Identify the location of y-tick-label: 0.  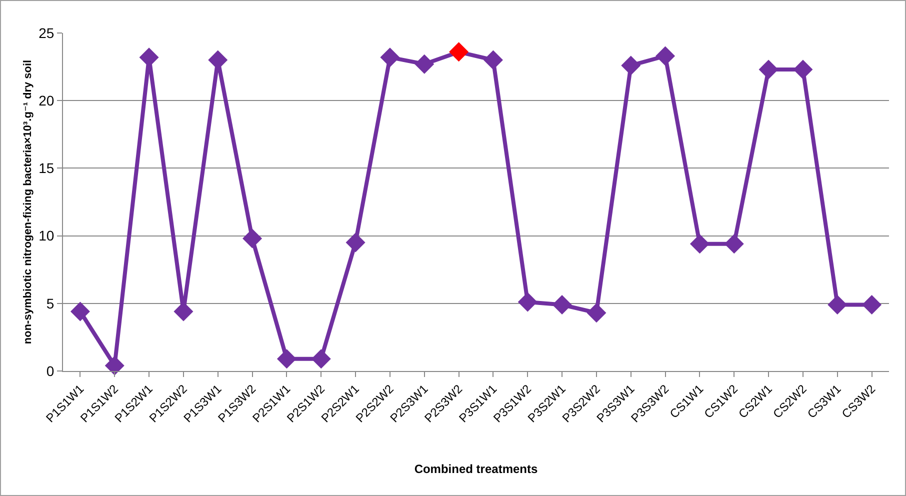
(50, 370).